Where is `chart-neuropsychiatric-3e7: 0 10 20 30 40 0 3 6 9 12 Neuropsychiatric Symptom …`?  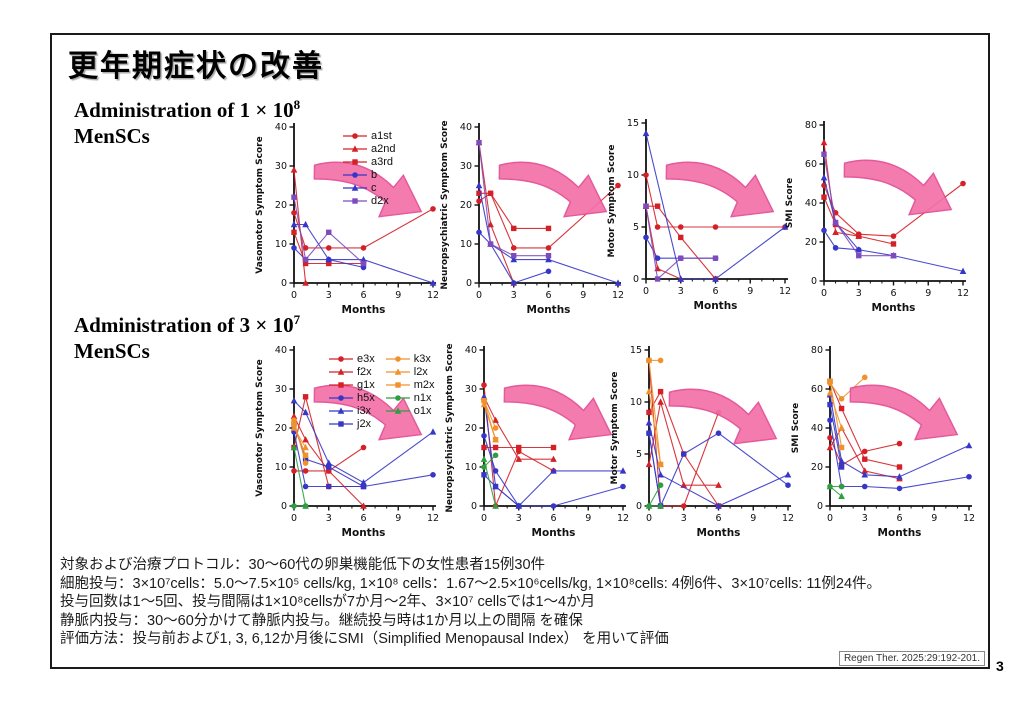
chart-neuropsychiatric-3e7: 0 10 20 30 40 0 3 6 9 12 Neuropsychiatric Symptom … is located at coordinates (536, 442).